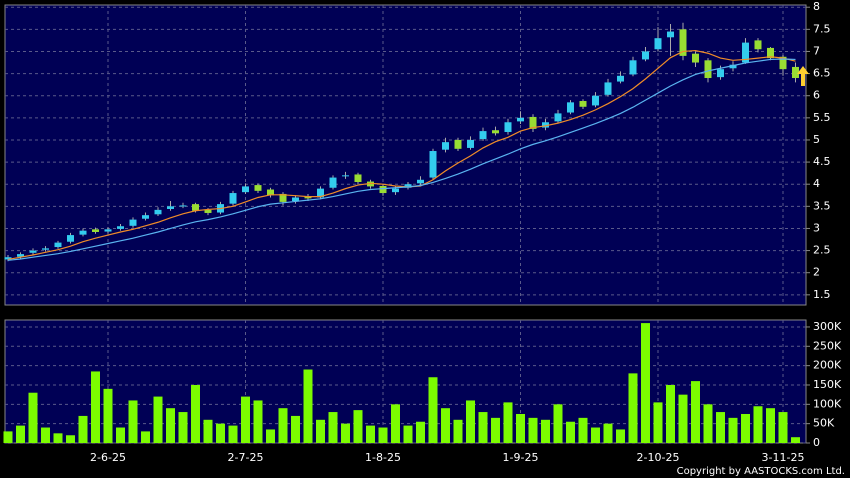 The image size is (850, 478). I want to click on y-tick-label: 250K, so click(827, 345).